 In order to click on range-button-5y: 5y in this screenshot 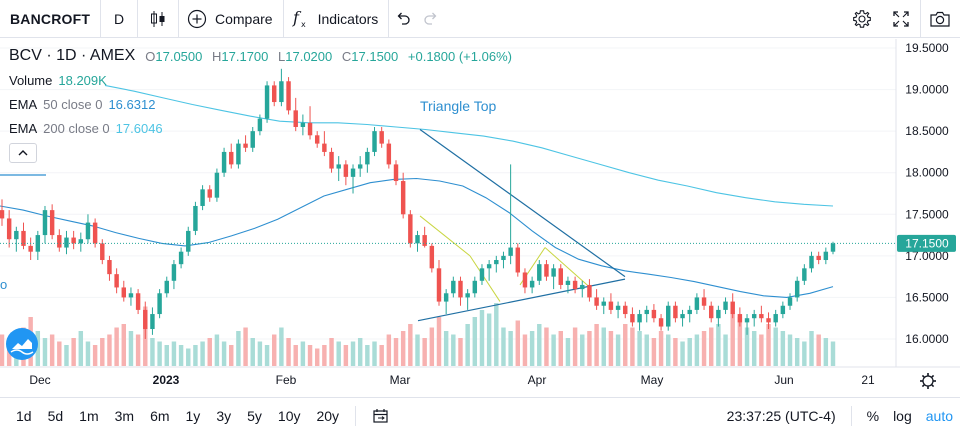, I will do `click(254, 415)`.